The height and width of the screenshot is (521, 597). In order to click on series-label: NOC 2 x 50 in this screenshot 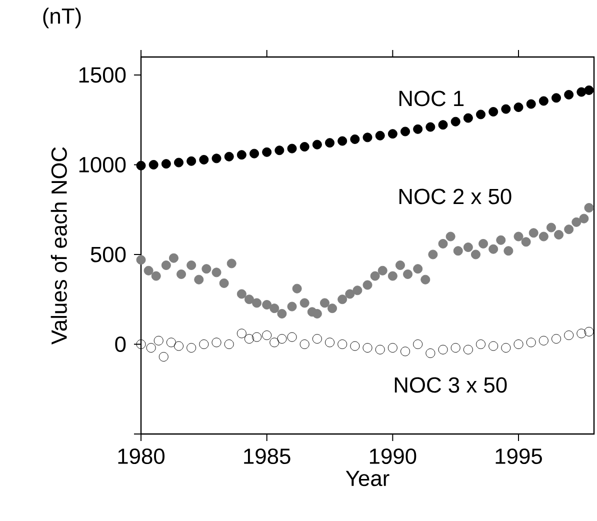, I will do `click(455, 196)`.